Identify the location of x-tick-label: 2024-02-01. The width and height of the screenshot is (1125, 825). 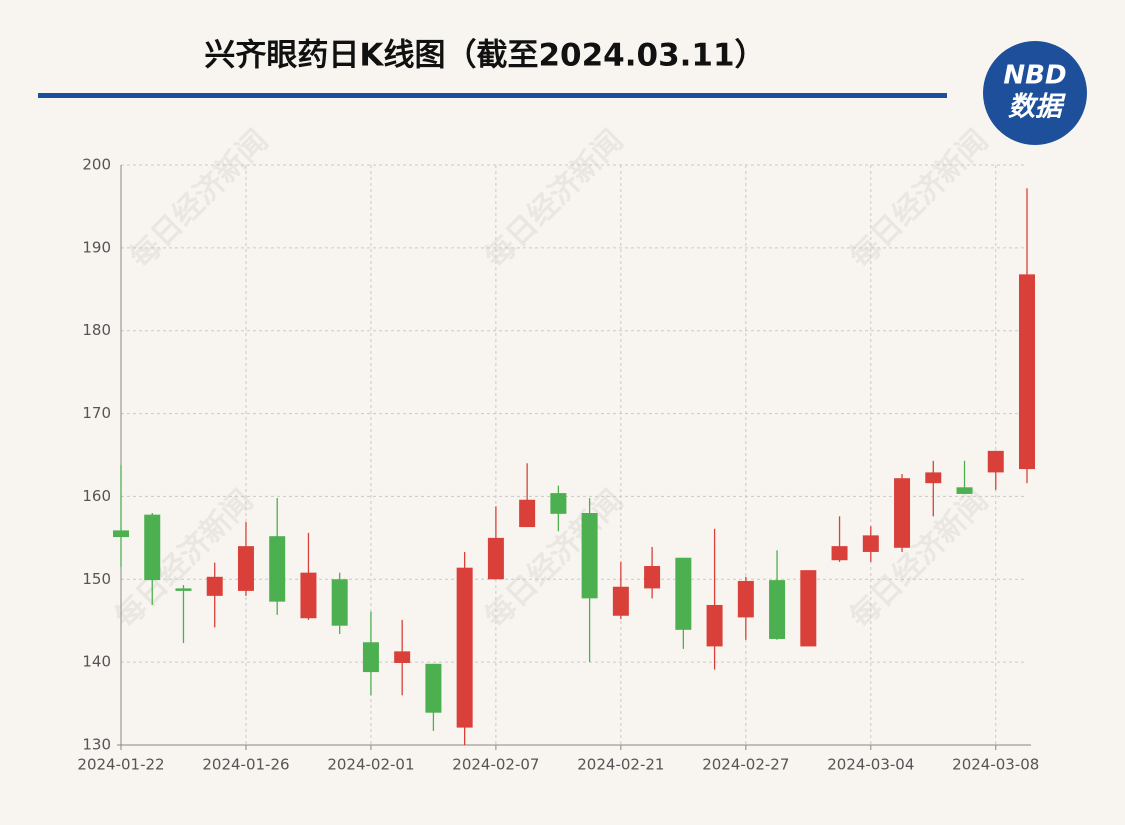
(370, 765).